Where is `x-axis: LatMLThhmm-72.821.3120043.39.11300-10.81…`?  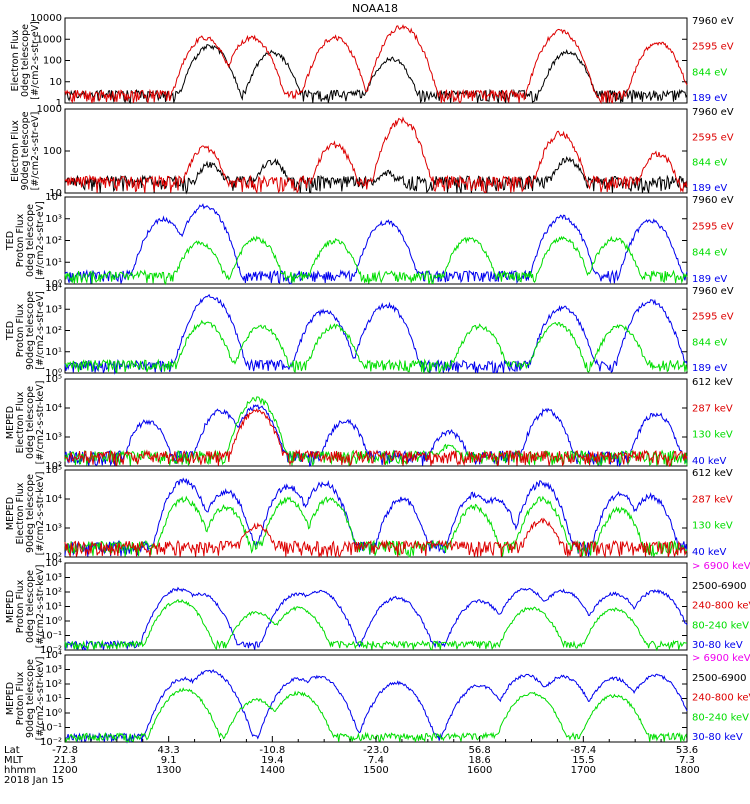
x-axis: LatMLThhmm-72.821.3120043.39.11300-10.81… is located at coordinates (352, 761).